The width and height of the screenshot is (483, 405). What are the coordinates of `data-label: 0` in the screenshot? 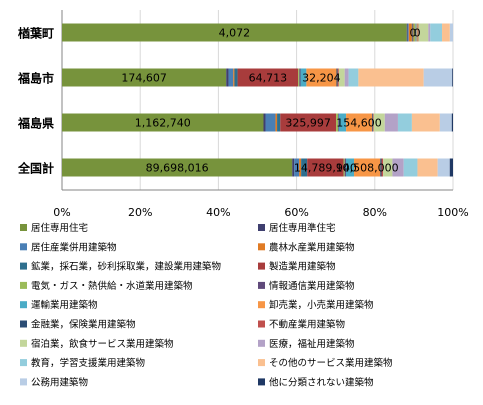 It's located at (417, 33).